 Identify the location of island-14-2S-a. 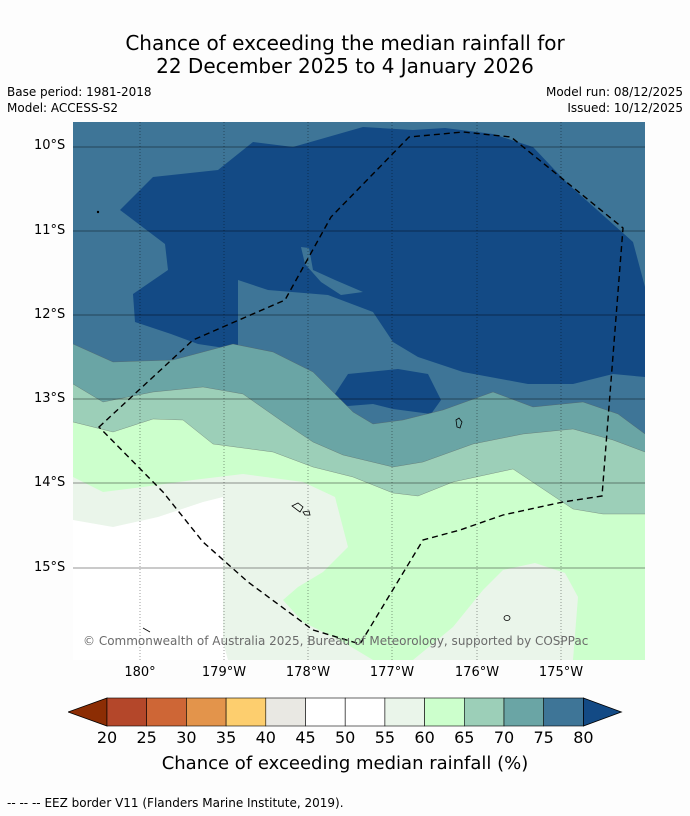
(297, 507).